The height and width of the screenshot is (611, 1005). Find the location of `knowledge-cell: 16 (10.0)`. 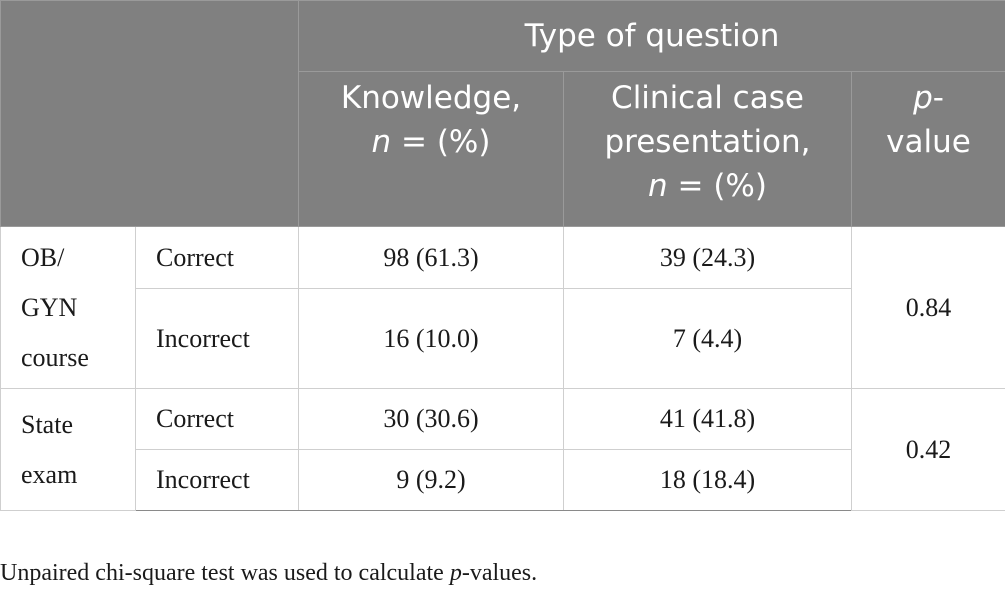

knowledge-cell: 16 (10.0) is located at coordinates (431, 338).